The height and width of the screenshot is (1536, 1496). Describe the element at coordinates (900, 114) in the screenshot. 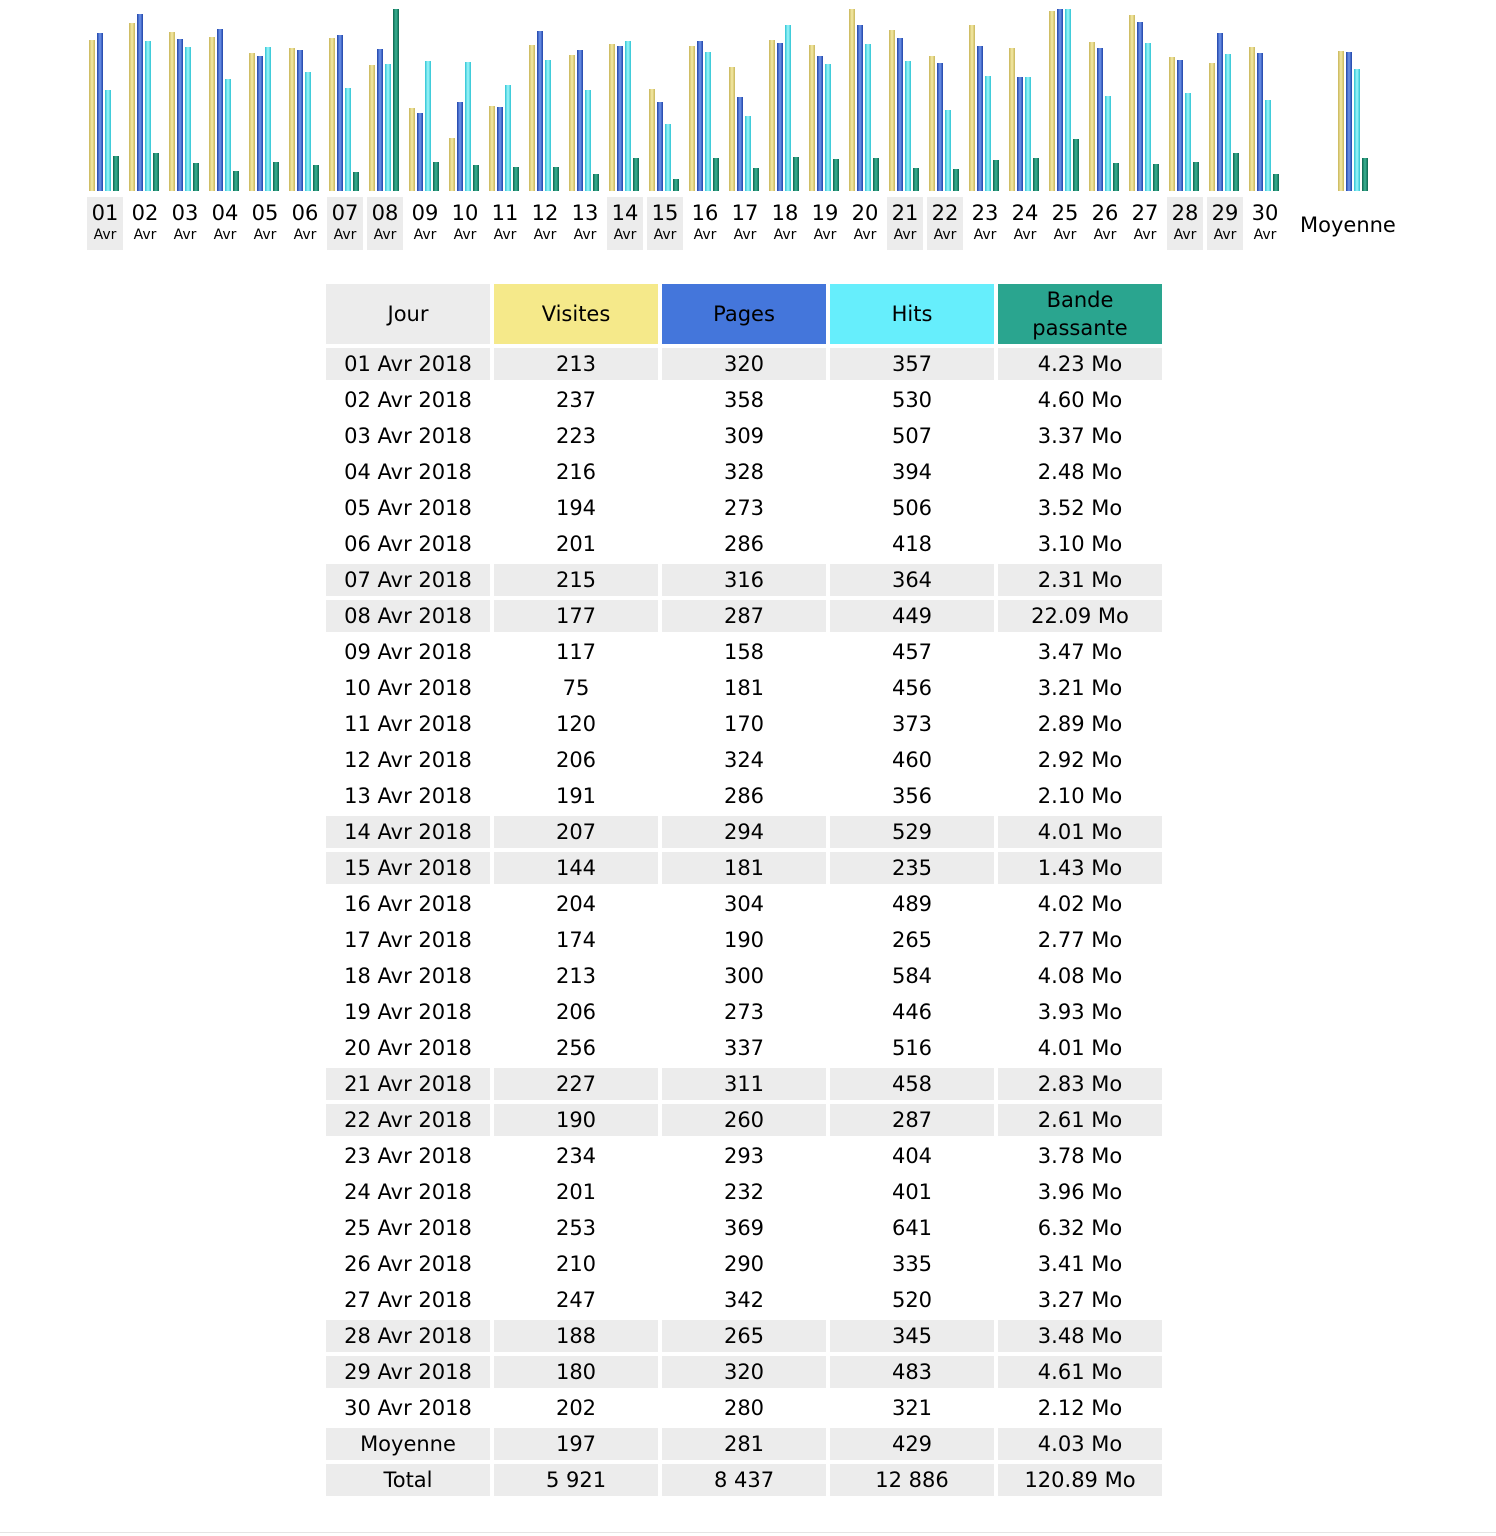

I see `day-21-pages-bar` at that location.